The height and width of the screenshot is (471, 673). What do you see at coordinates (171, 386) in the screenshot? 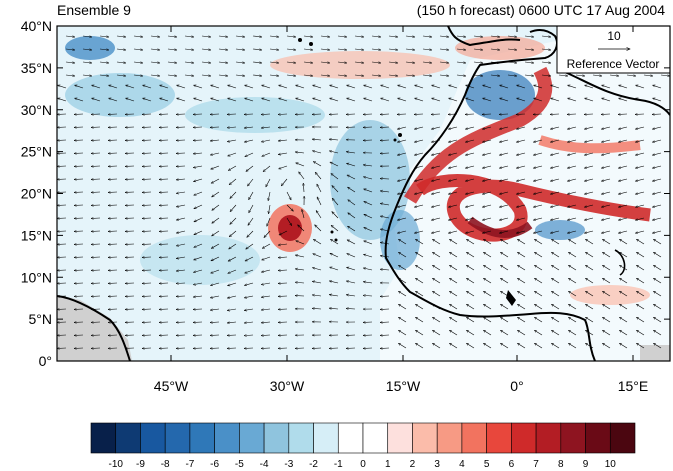
I see `lon-tick-label: 45°W` at bounding box center [171, 386].